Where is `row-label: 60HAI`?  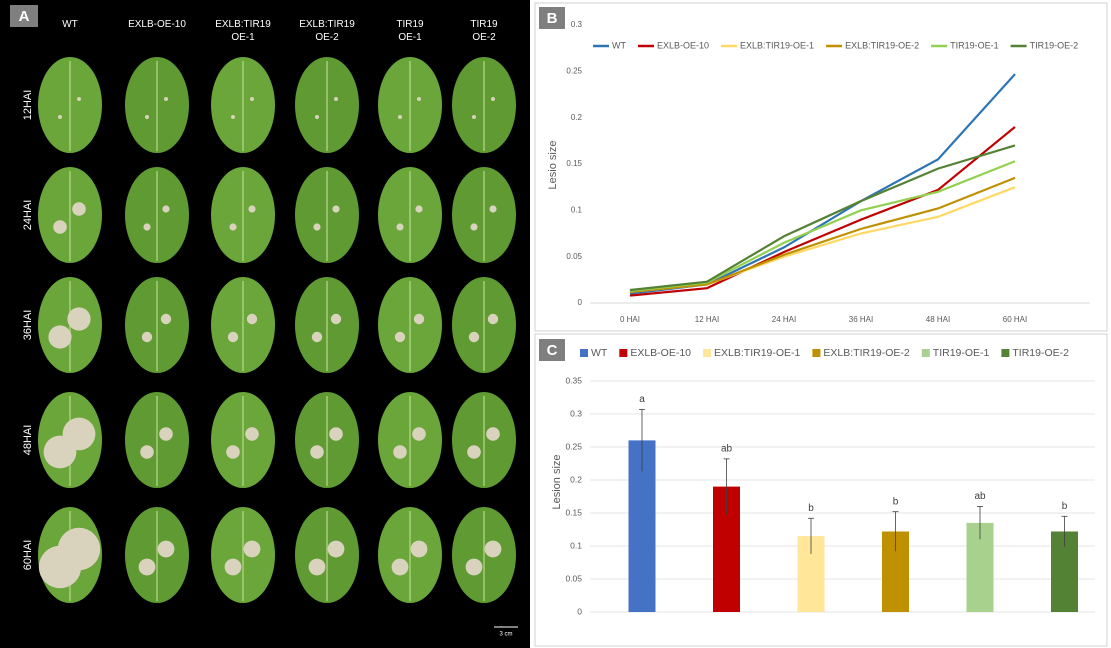
row-label: 60HAI is located at coordinates (28, 555).